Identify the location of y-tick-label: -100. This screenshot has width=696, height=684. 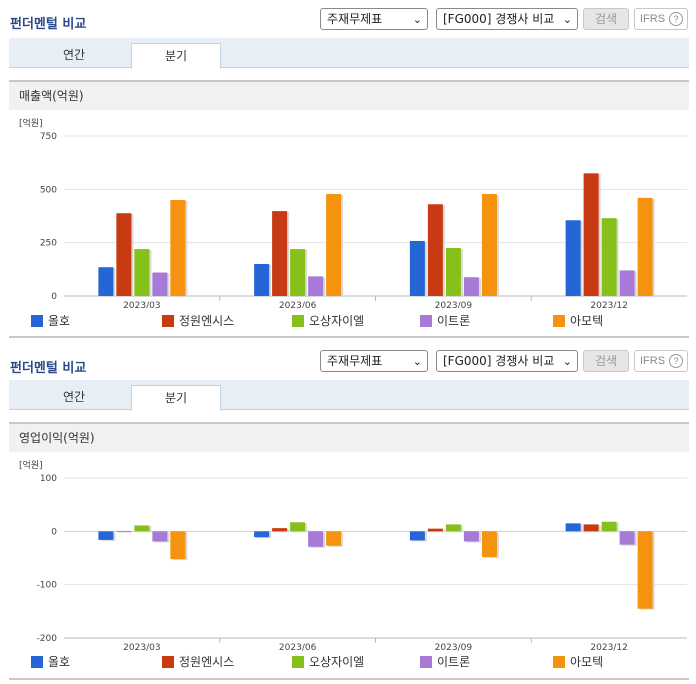
(47, 586).